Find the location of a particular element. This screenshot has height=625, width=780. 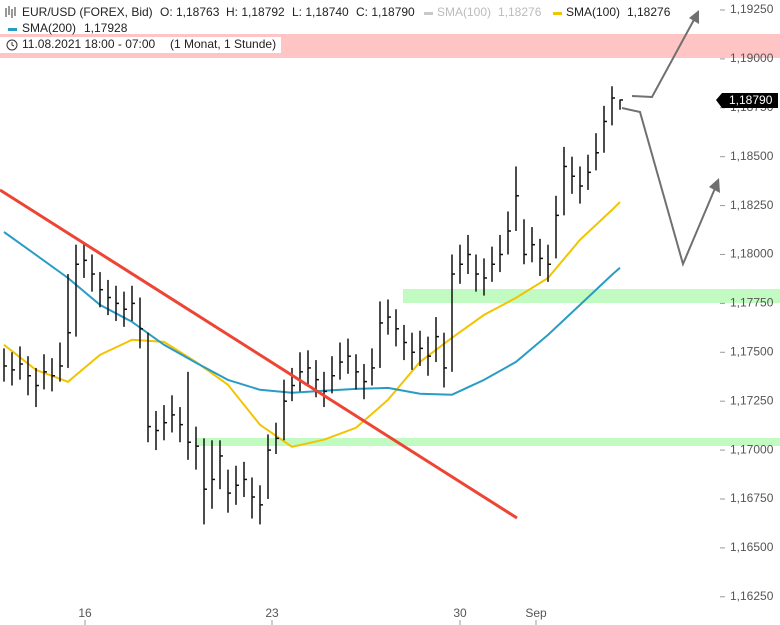

ohlc-label: O: 1,18763 is located at coordinates (190, 12).